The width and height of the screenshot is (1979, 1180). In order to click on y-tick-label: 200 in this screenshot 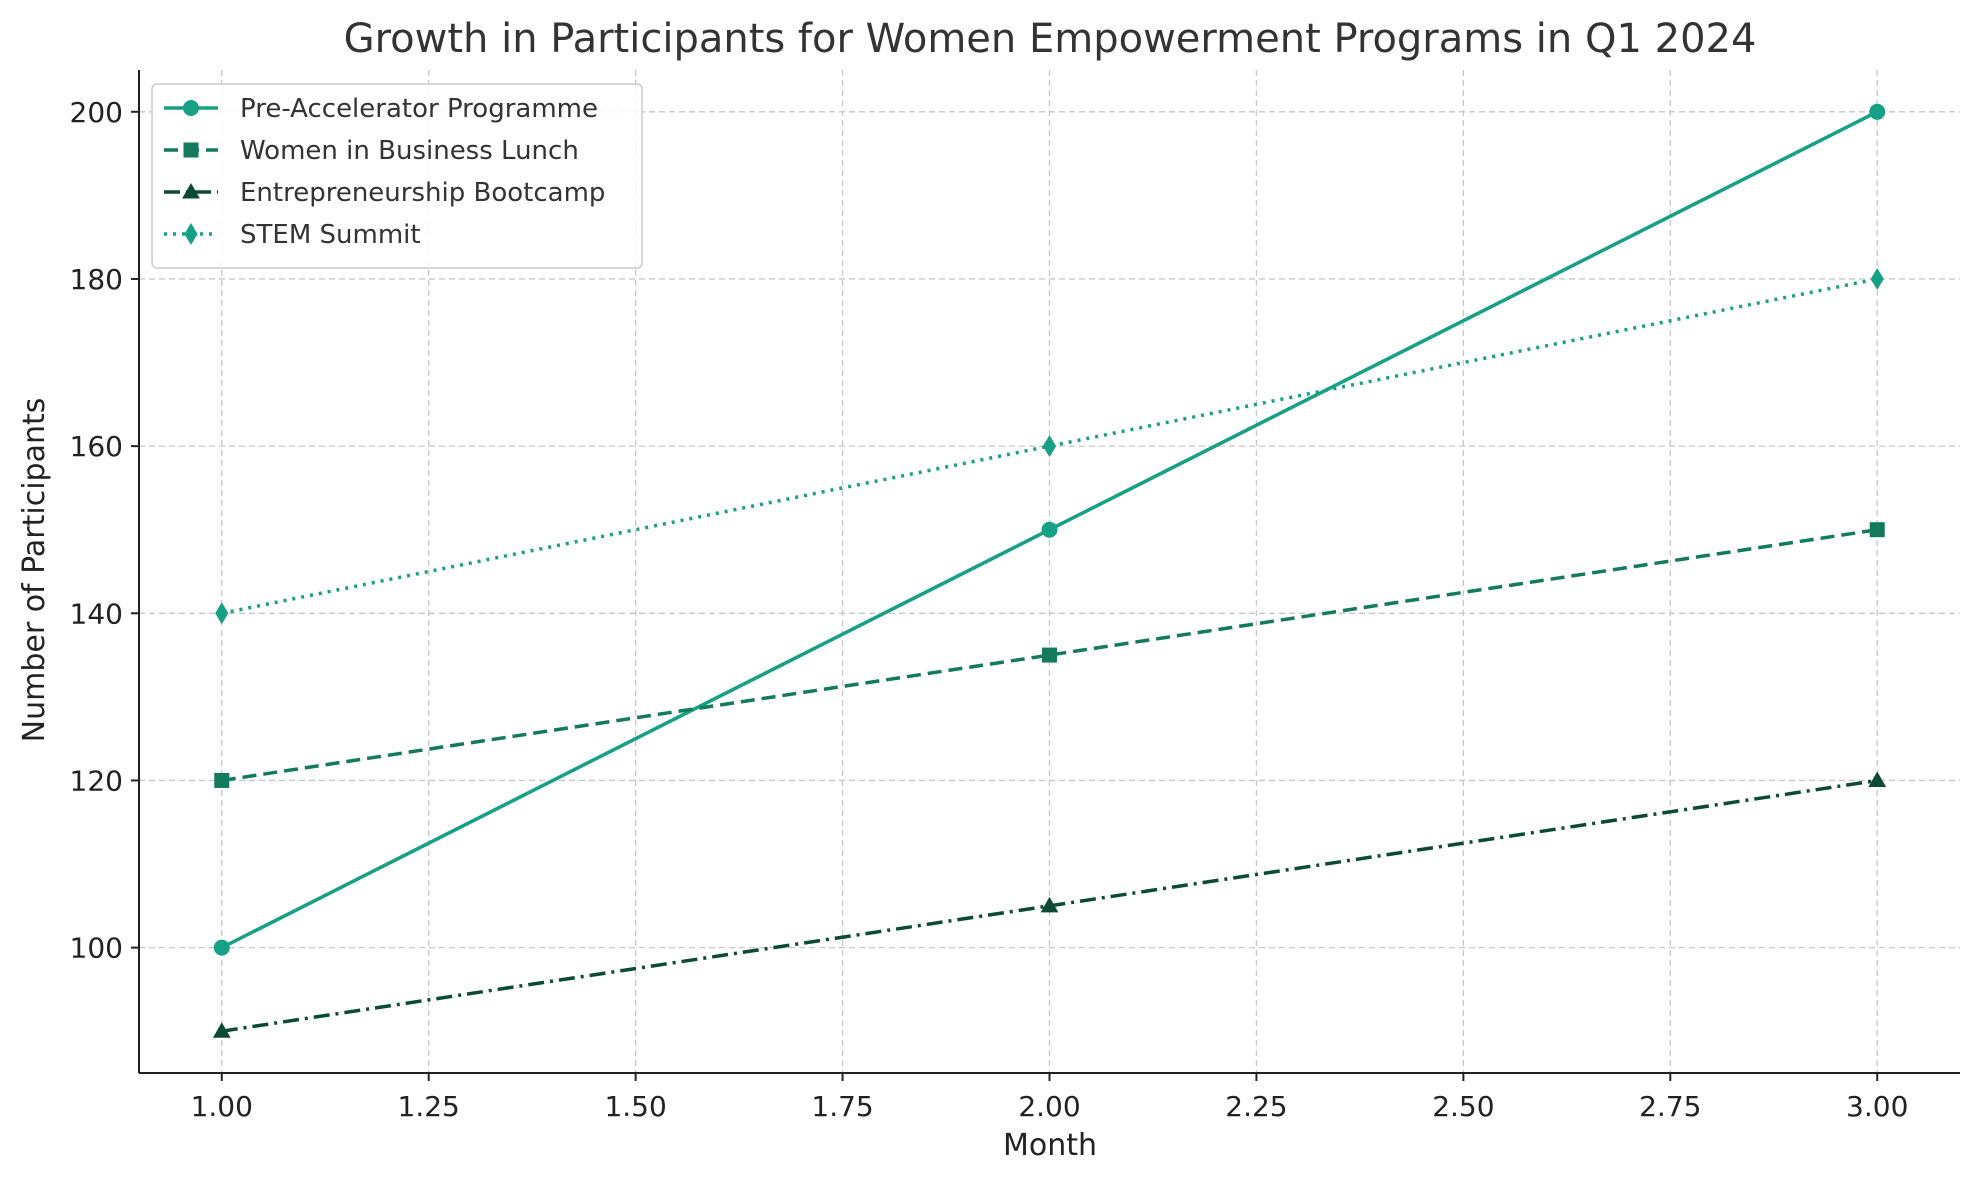, I will do `click(96, 112)`.